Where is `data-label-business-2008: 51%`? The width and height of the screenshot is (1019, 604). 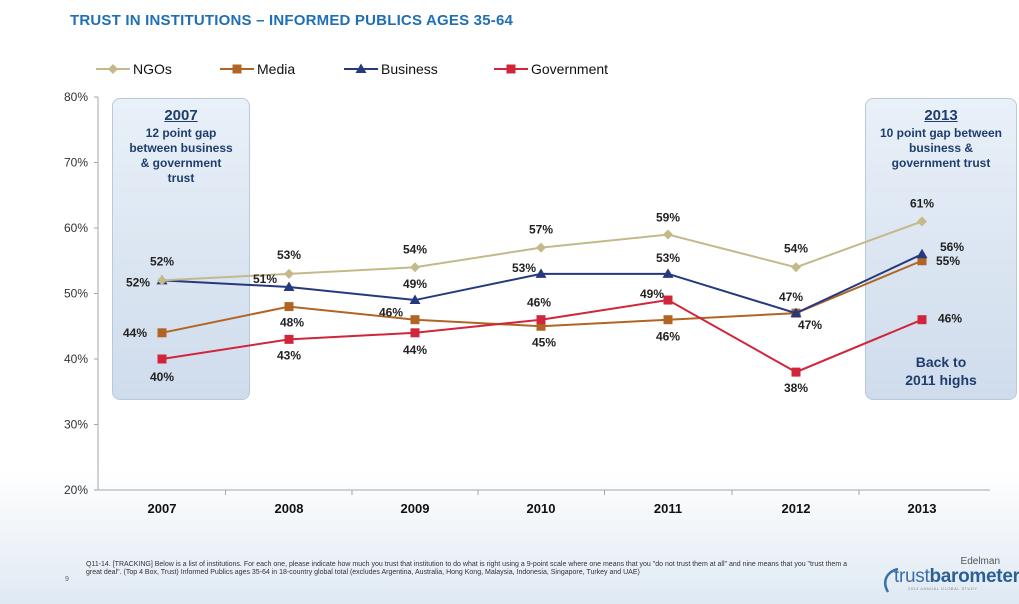 data-label-business-2008: 51% is located at coordinates (265, 279).